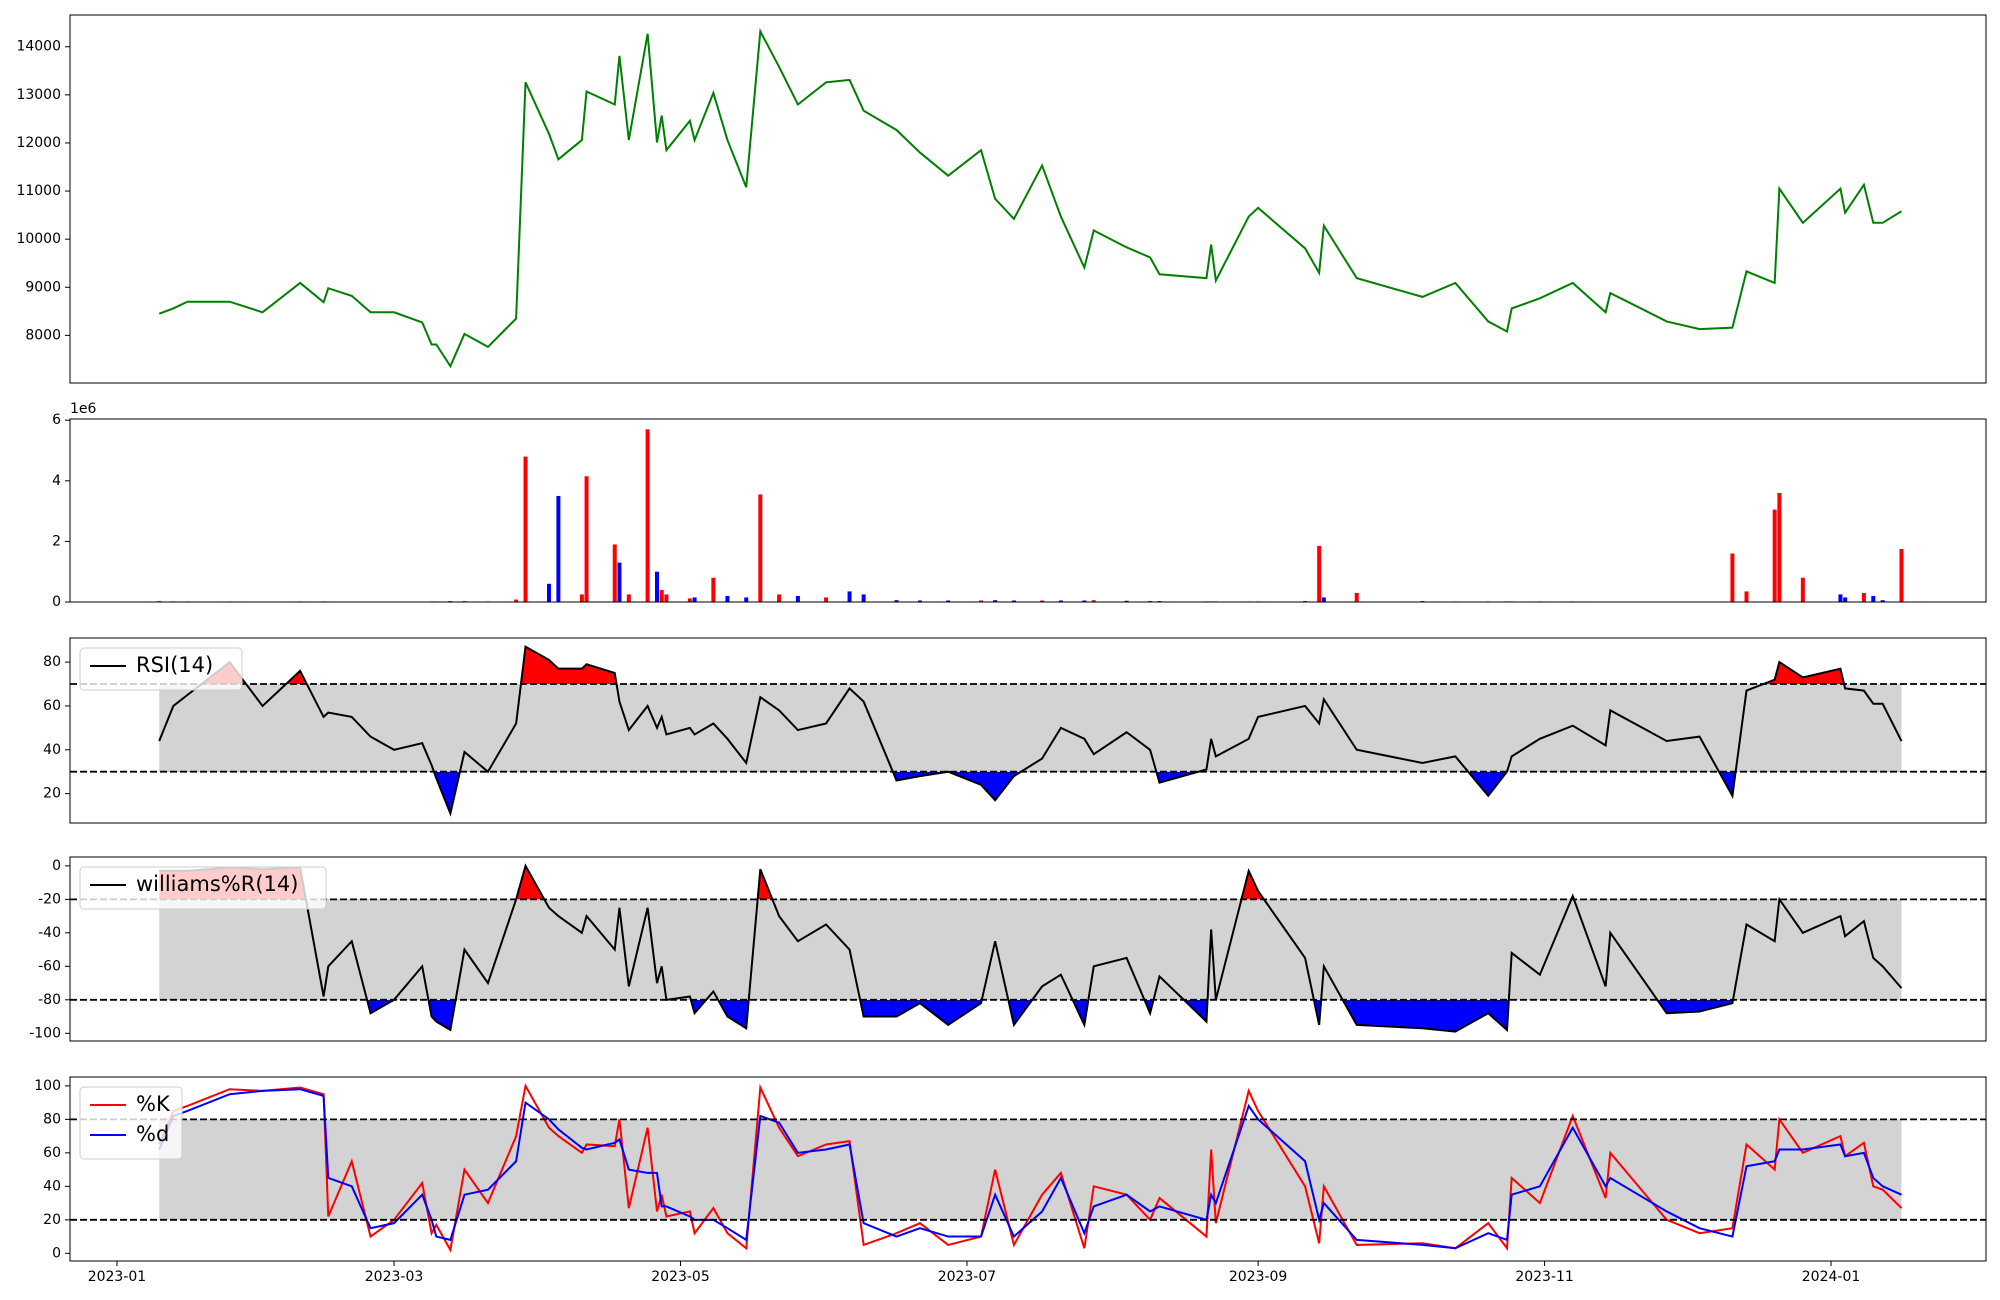  What do you see at coordinates (153, 1104) in the screenshot?
I see `legend-label: %K` at bounding box center [153, 1104].